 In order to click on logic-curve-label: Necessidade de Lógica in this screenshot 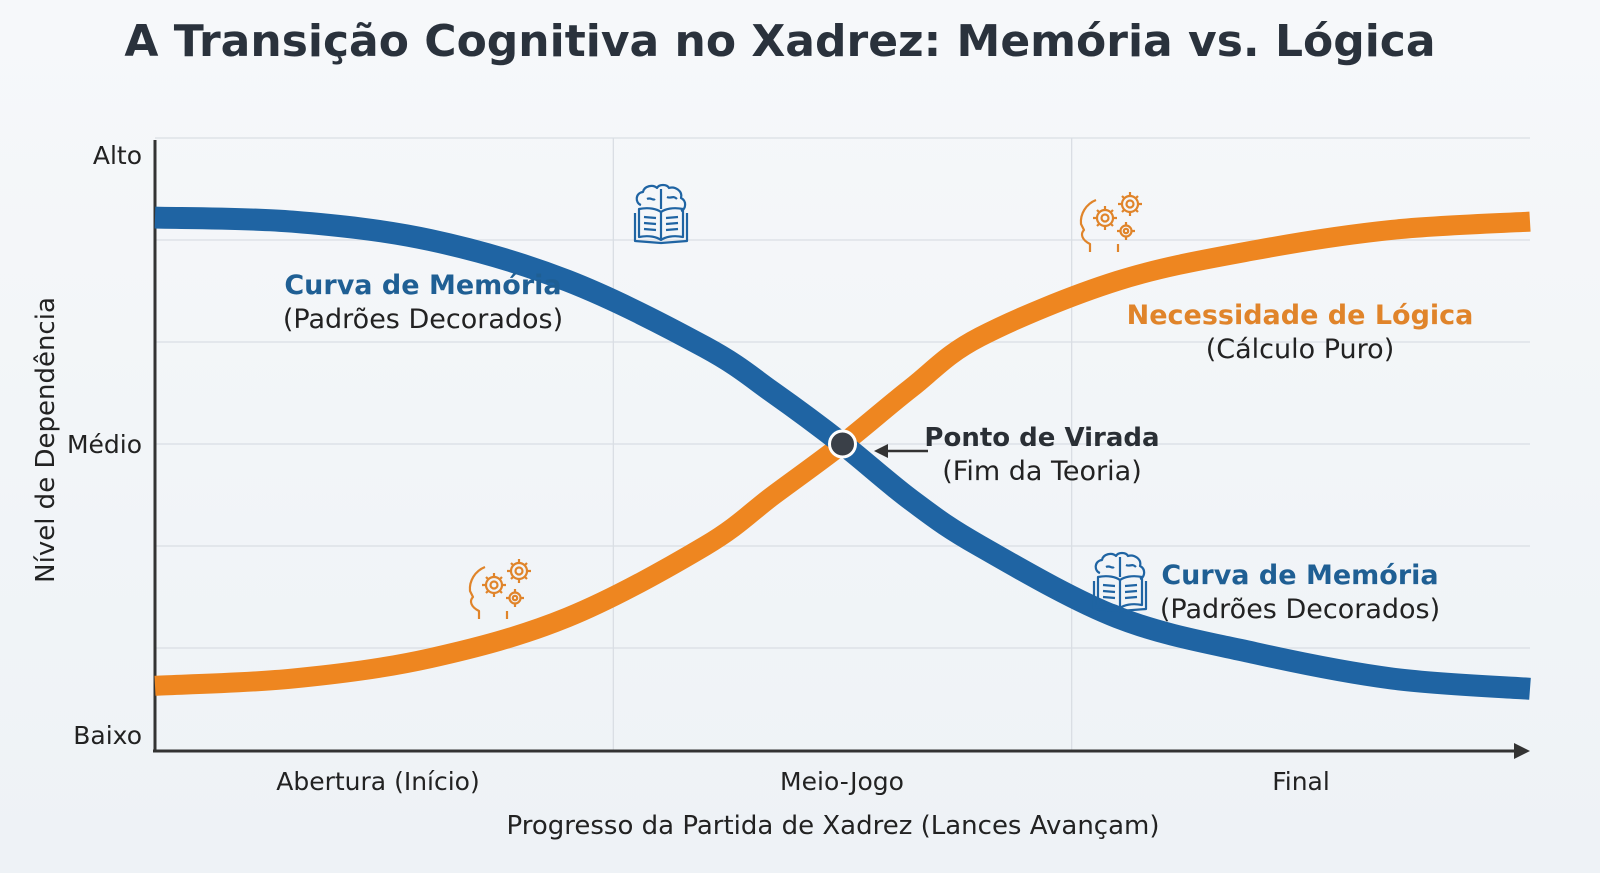, I will do `click(1300, 315)`.